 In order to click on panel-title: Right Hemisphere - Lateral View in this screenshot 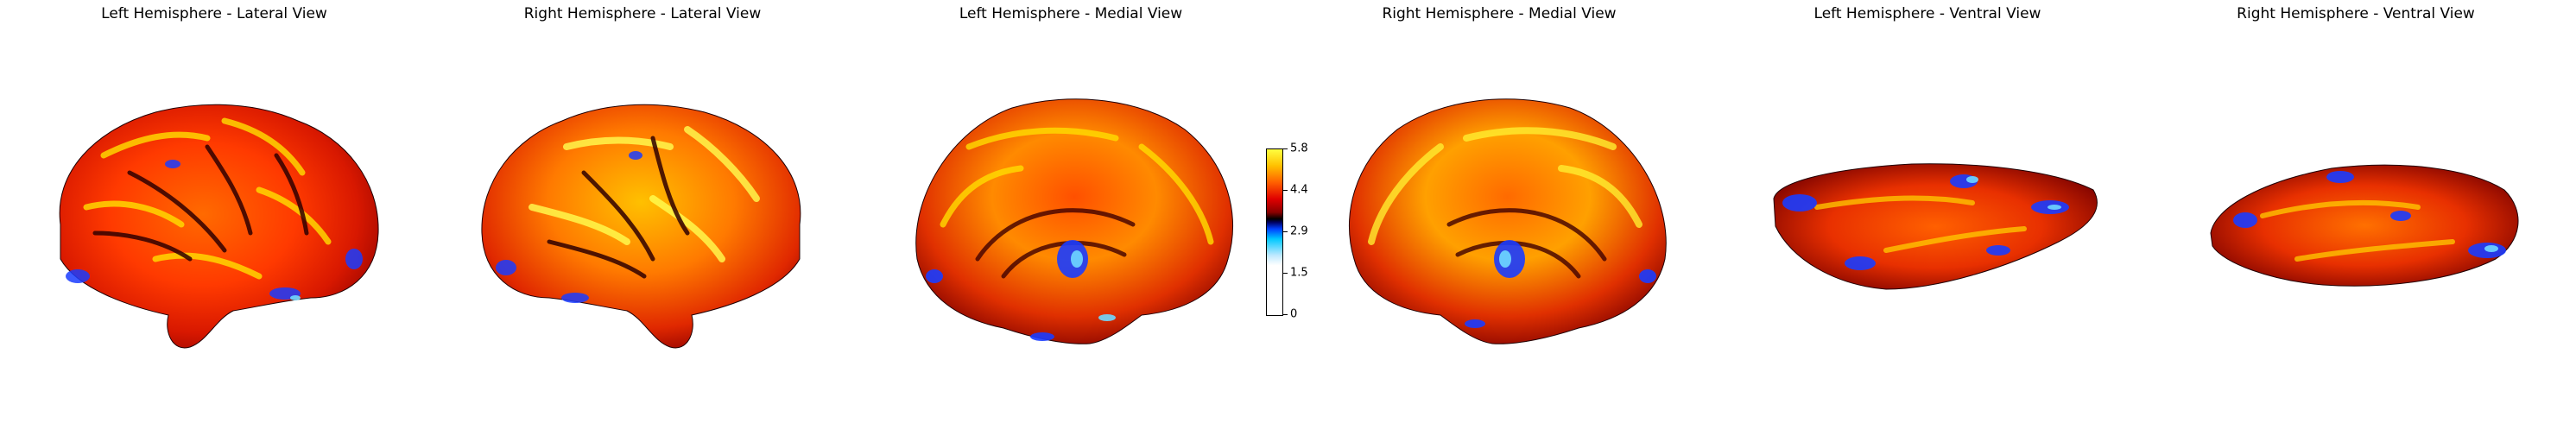, I will do `click(642, 14)`.